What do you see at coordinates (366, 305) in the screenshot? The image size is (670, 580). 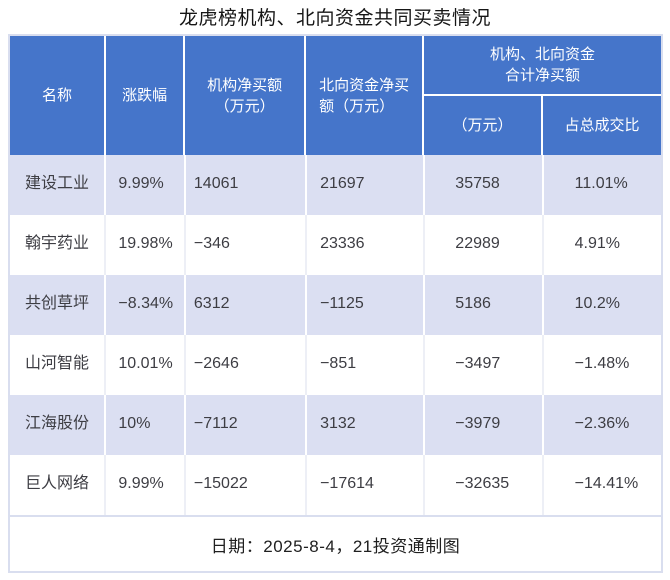 I see `north-net-buy-cell: −1125` at bounding box center [366, 305].